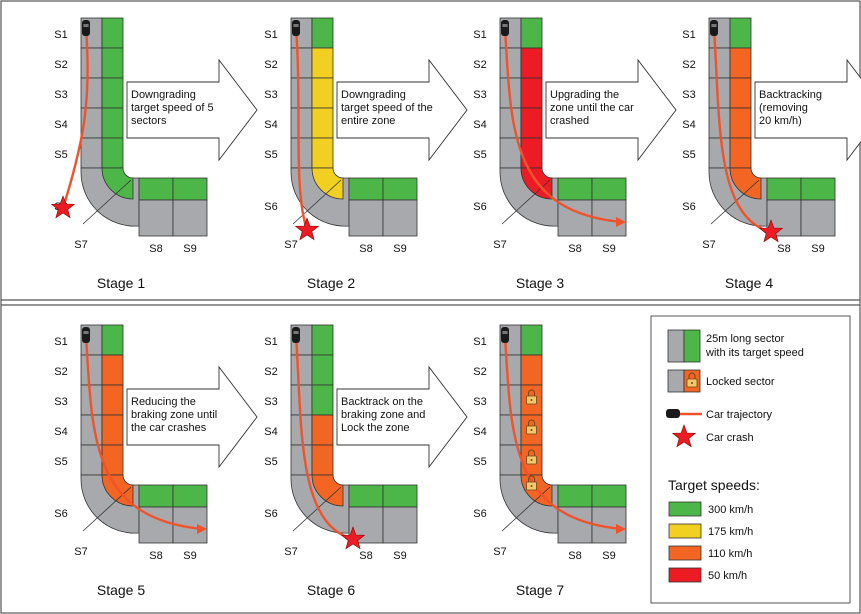  What do you see at coordinates (592, 108) in the screenshot?
I see `transition-text: zone until the car` at bounding box center [592, 108].